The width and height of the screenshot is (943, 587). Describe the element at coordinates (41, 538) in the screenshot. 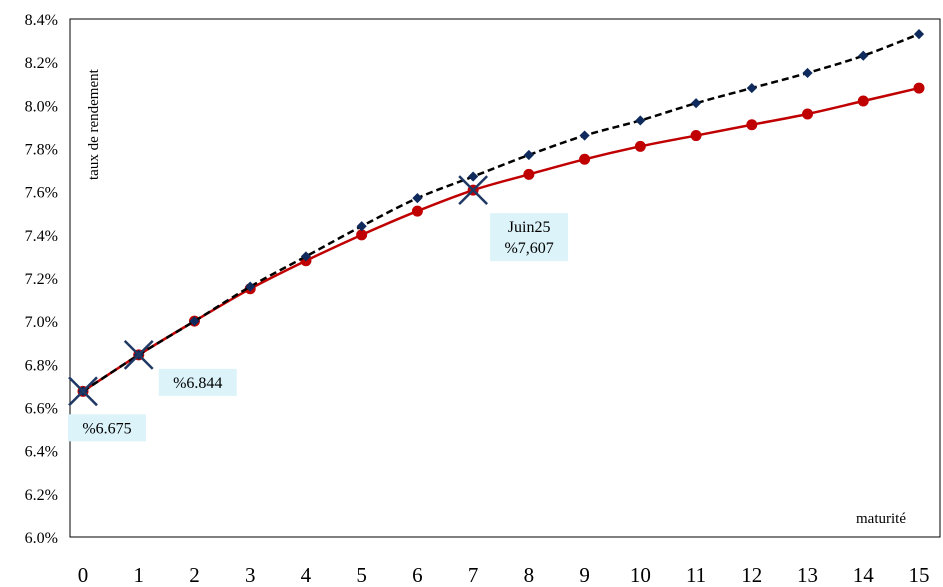

I see `y-tick-label: 6.0%` at that location.